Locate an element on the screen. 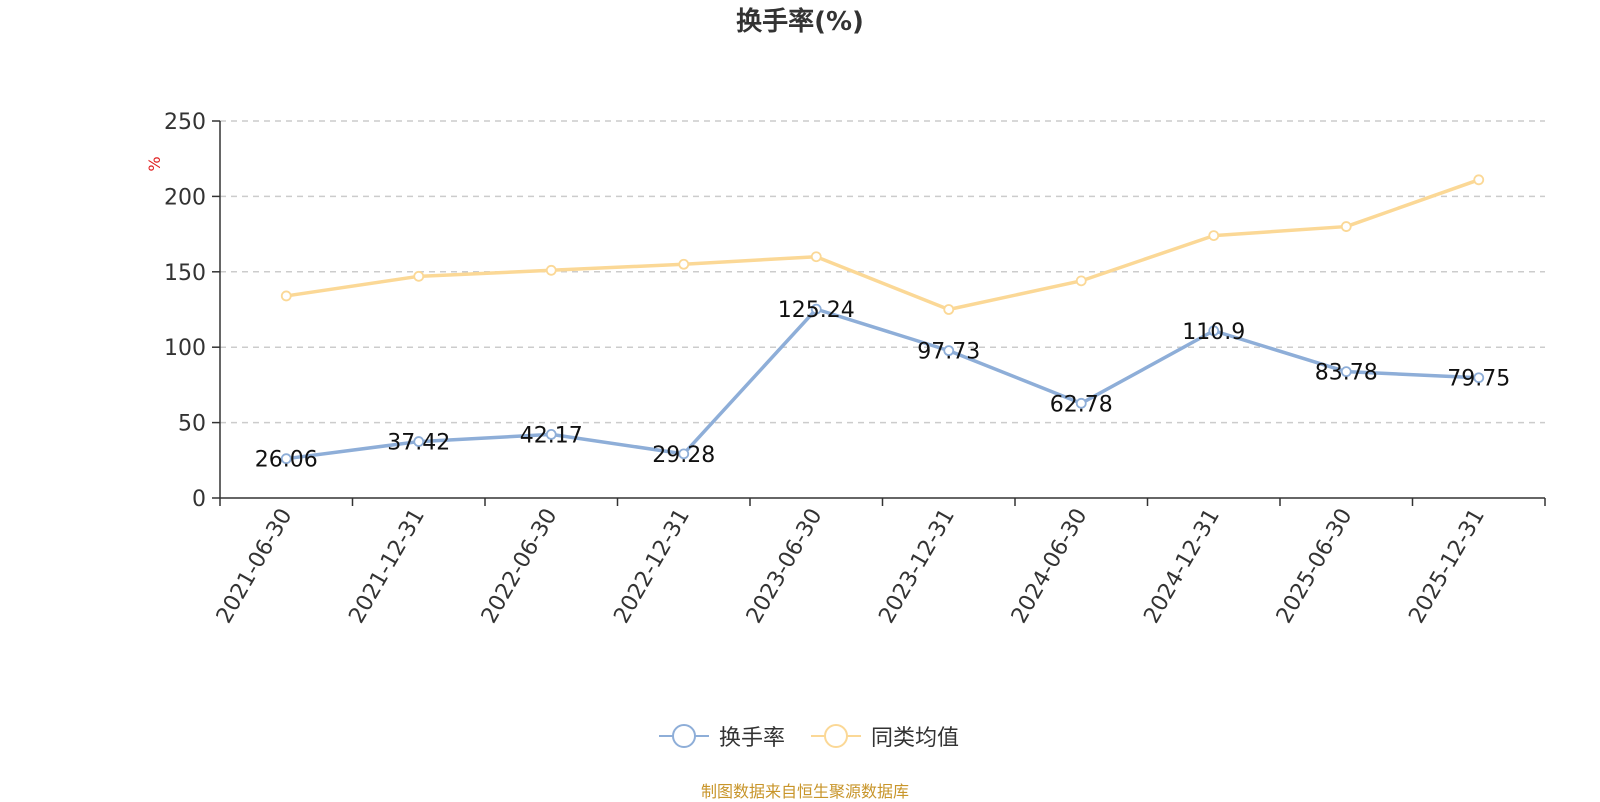 The width and height of the screenshot is (1600, 802). y-tick-label: 0 is located at coordinates (199, 499).